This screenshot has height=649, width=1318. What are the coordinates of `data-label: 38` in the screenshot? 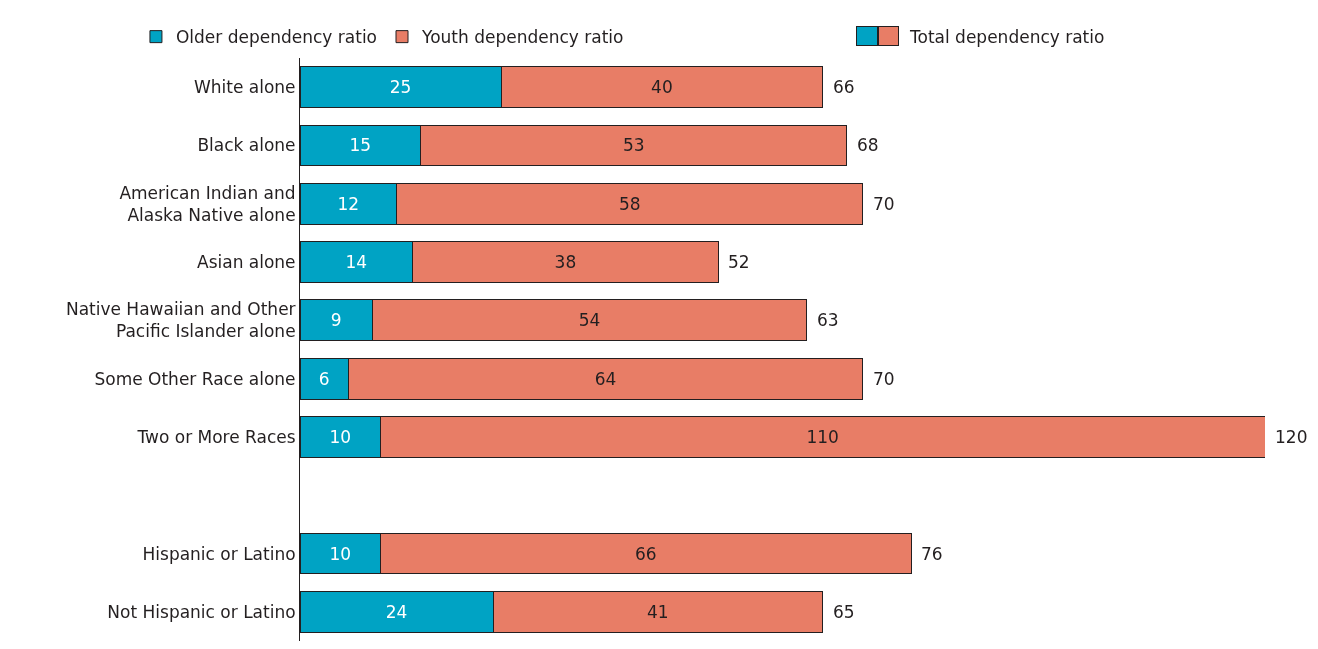 It's located at (565, 262).